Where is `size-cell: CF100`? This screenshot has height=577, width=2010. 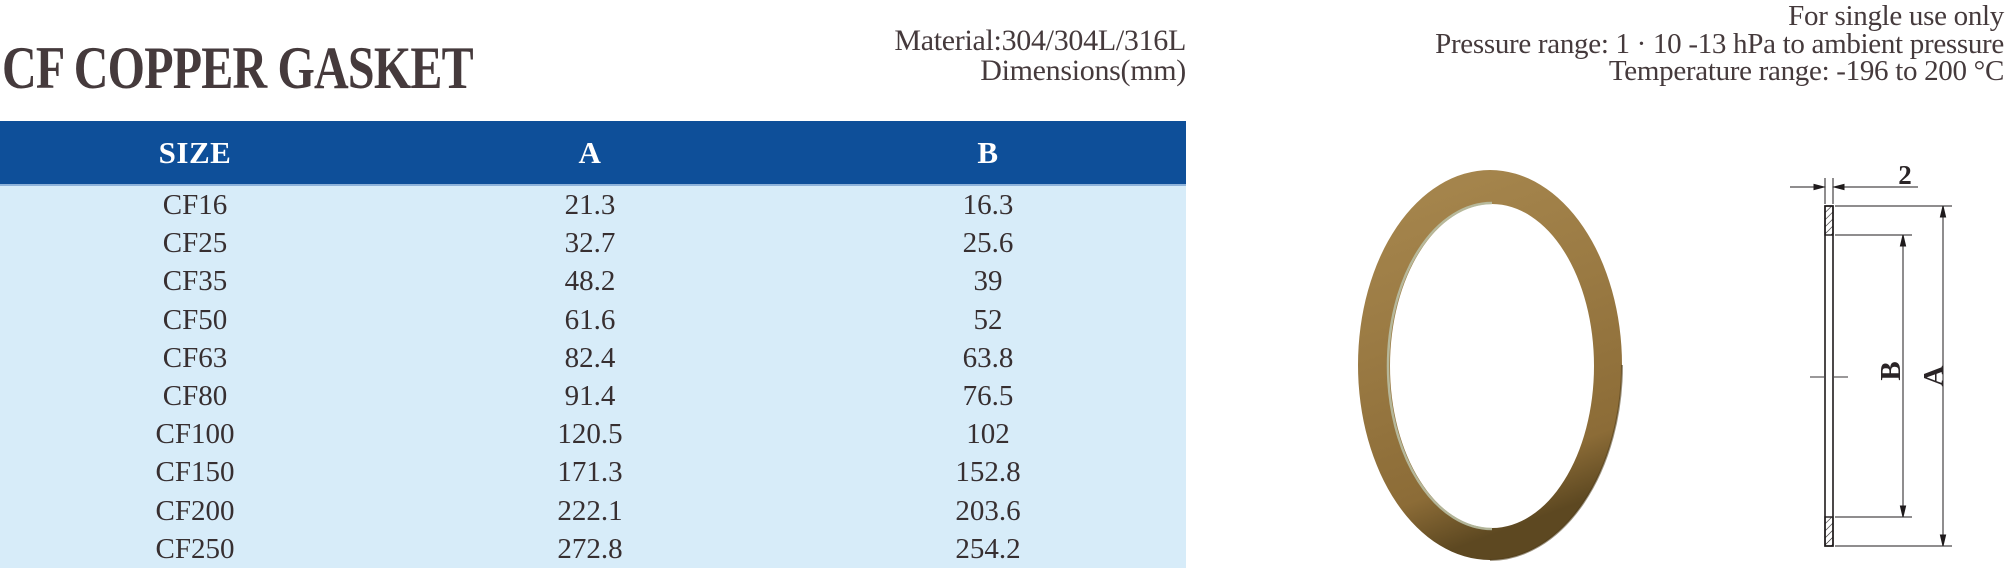
size-cell: CF100 is located at coordinates (195, 434).